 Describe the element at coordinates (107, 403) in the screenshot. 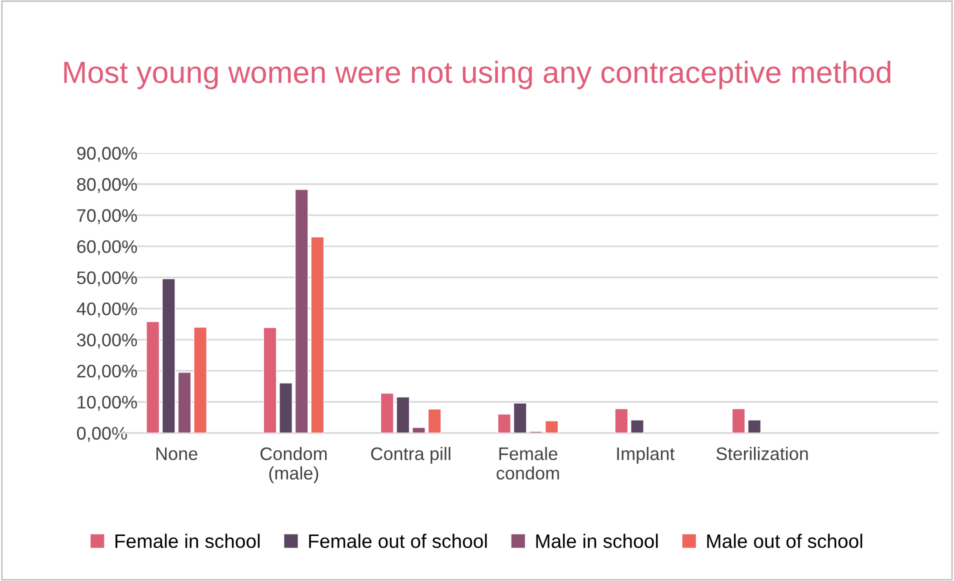

I see `y-tick-label: 10,00%` at that location.